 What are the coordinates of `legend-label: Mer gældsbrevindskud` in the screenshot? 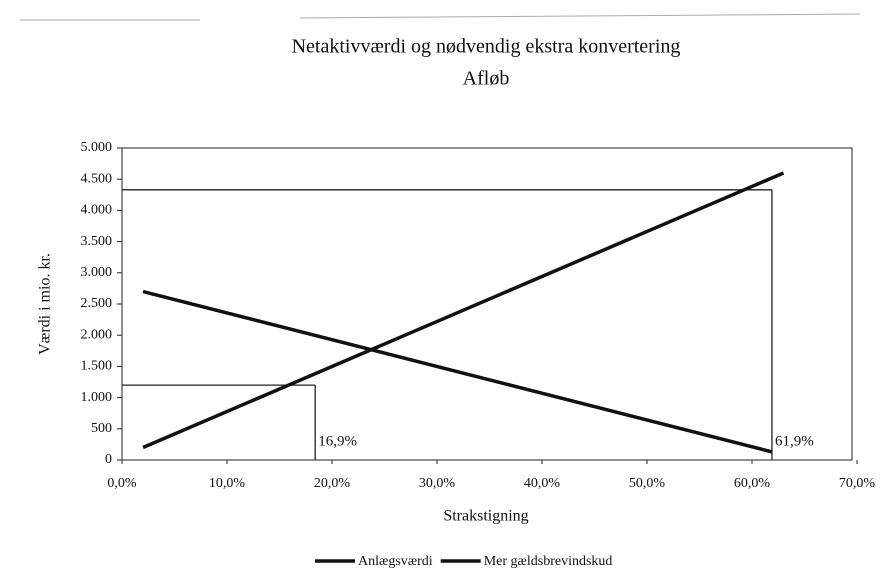 It's located at (548, 561).